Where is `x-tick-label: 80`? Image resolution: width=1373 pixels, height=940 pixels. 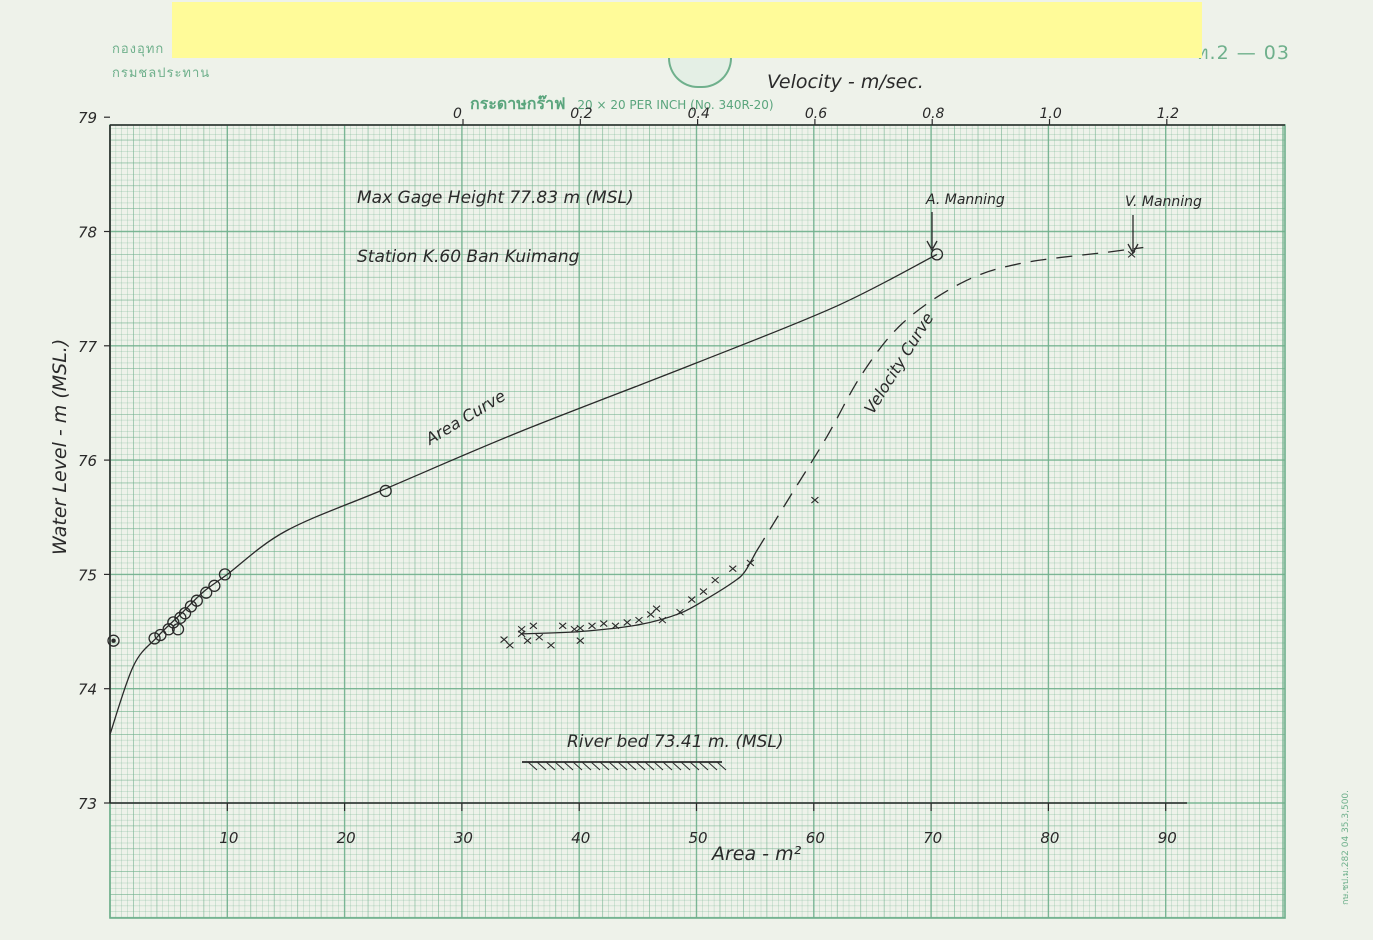
x-tick-label: 80 is located at coordinates (1049, 838).